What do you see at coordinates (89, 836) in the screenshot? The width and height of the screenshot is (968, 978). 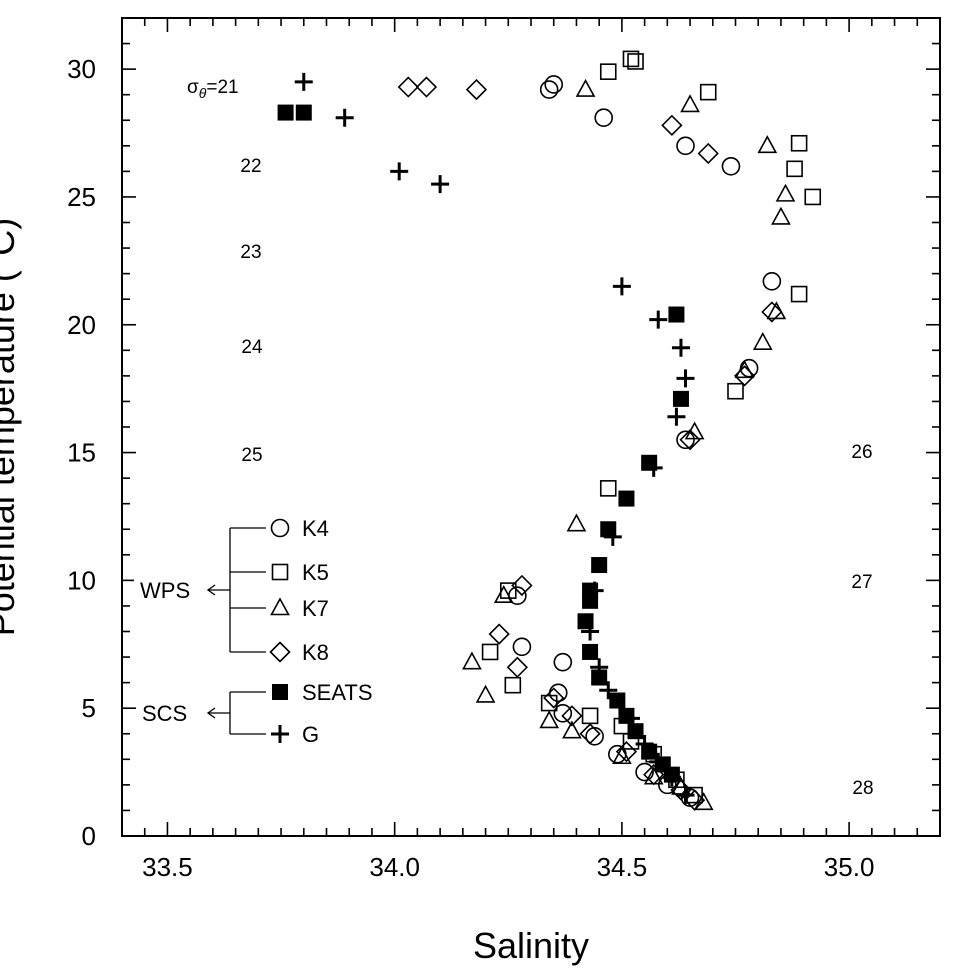 I see `y-tick-label: 0` at bounding box center [89, 836].